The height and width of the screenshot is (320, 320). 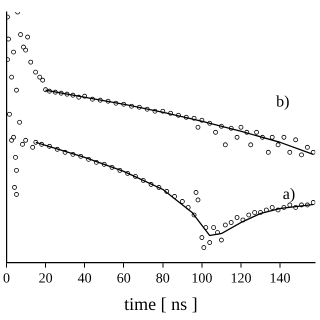 I want to click on x-tick-label: 40, so click(x=85, y=279).